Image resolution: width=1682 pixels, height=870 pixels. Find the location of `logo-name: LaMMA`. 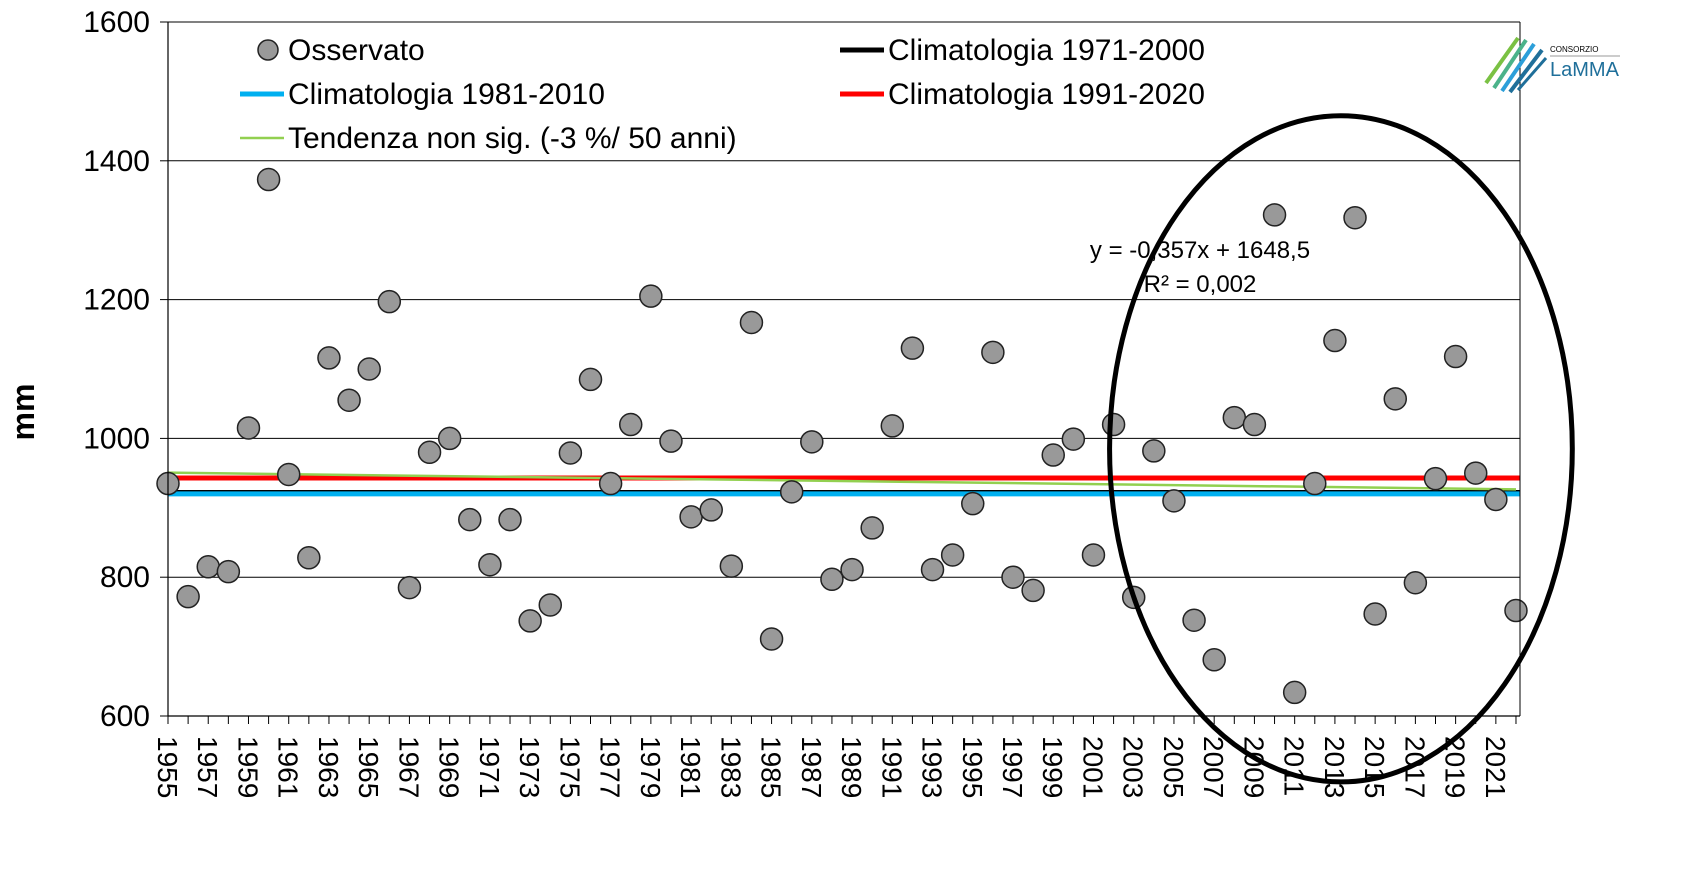

logo-name: LaMMA is located at coordinates (1585, 70).